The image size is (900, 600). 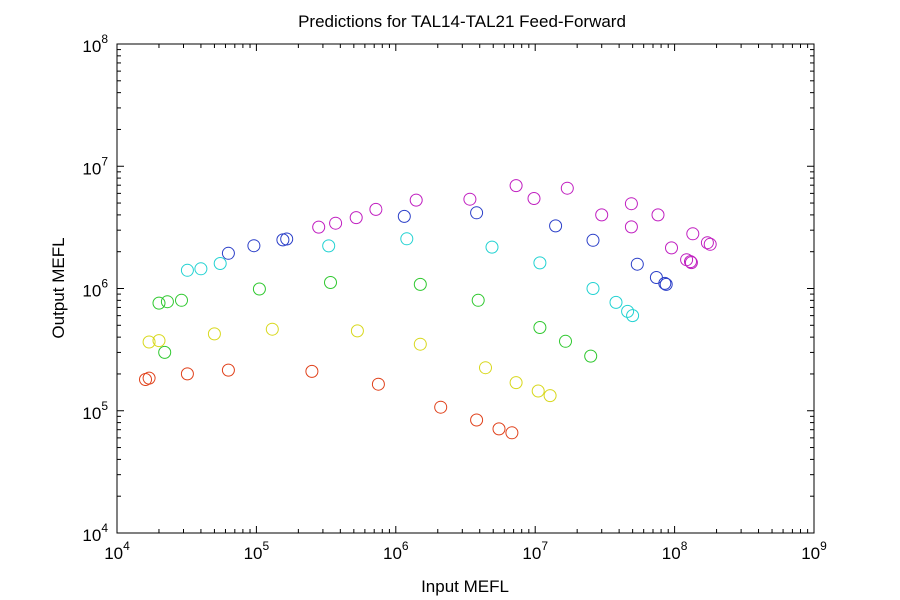 What do you see at coordinates (95, 44) in the screenshot?
I see `y-tick-label: 10⁸` at bounding box center [95, 44].